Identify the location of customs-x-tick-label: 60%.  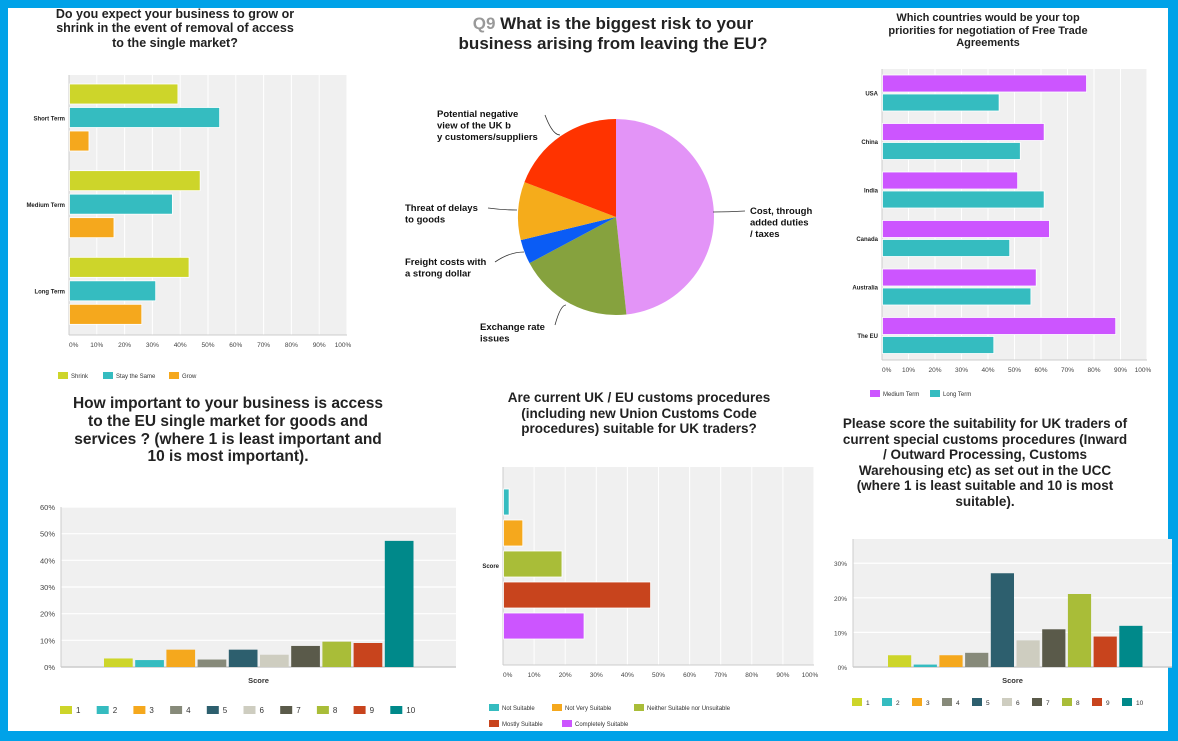
(689, 675).